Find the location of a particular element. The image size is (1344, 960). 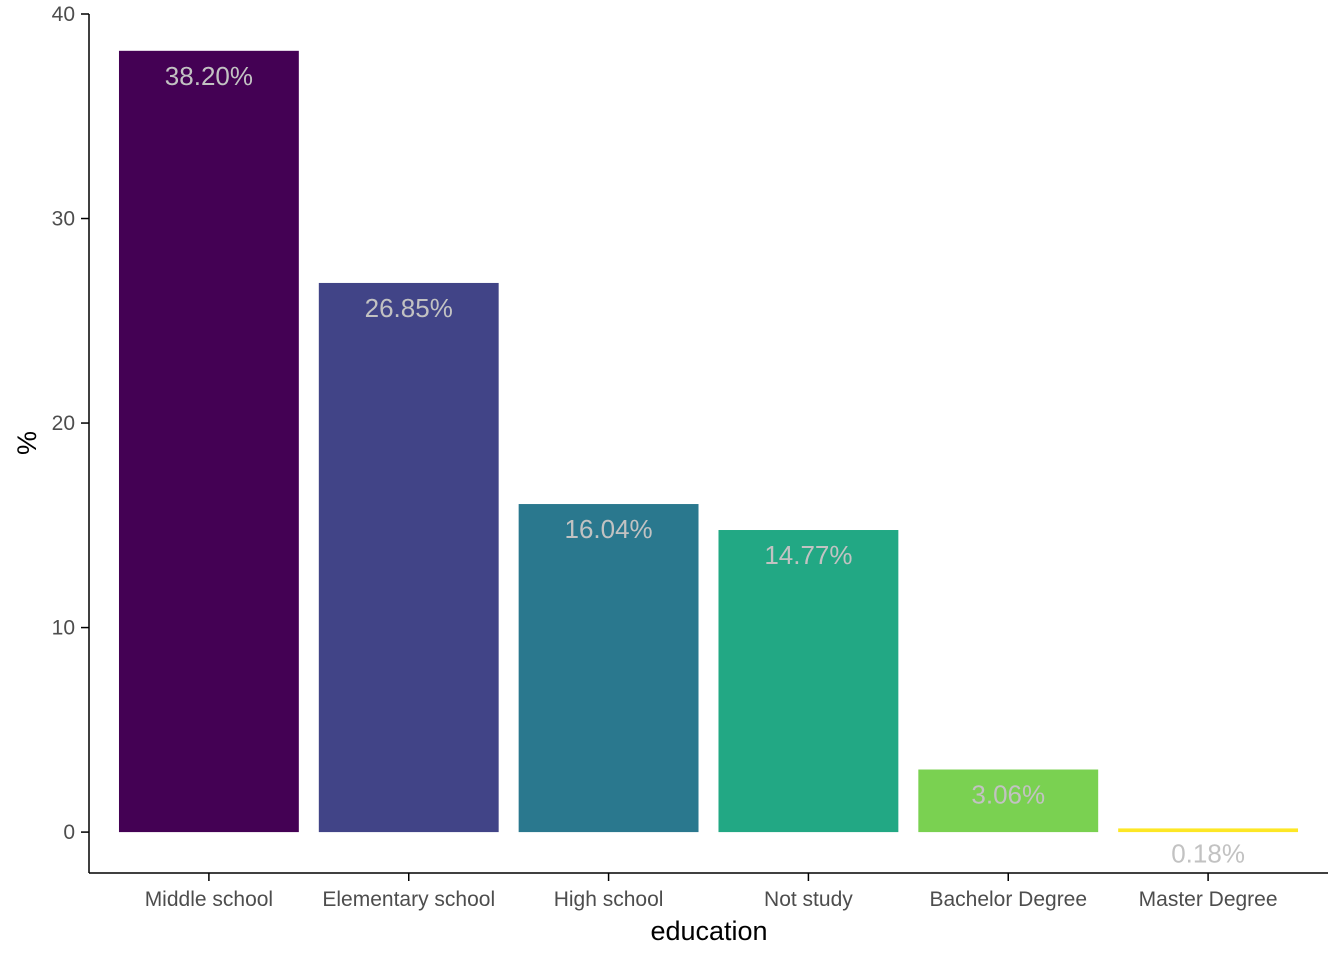

bar-value-label-2: 16.04% is located at coordinates (608, 529).